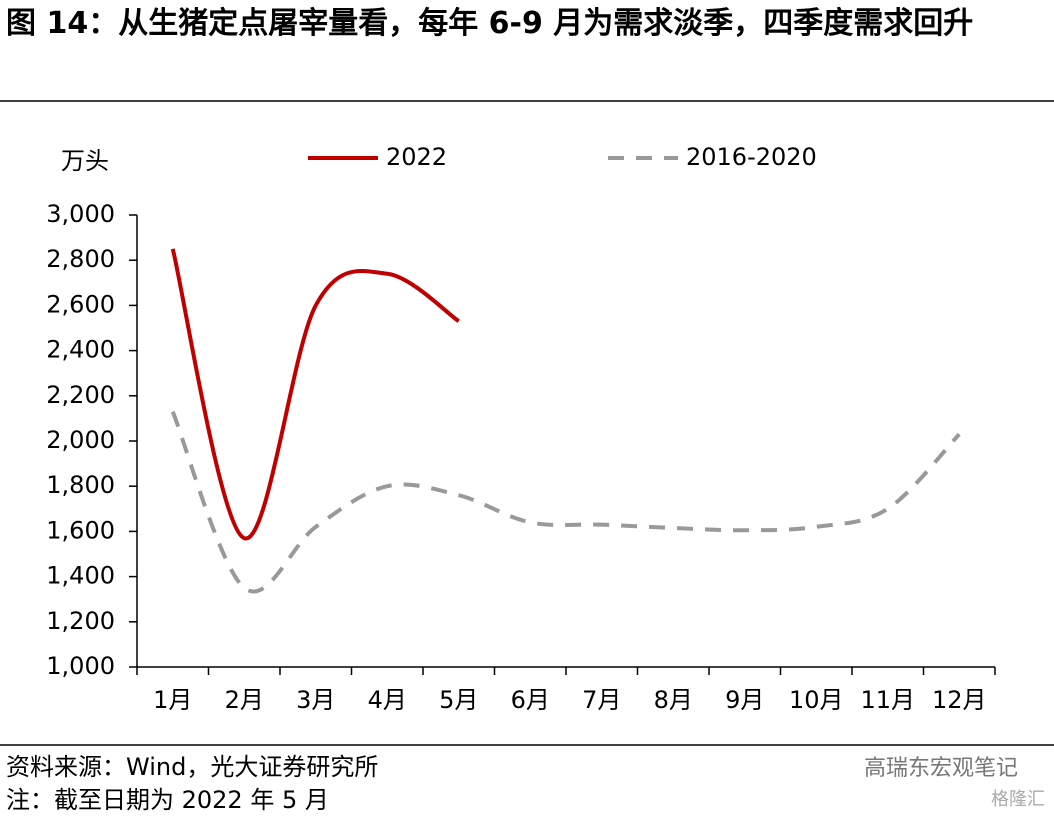 Image resolution: width=1054 pixels, height=816 pixels. What do you see at coordinates (1018, 799) in the screenshot?
I see `watermark: 格隆汇` at bounding box center [1018, 799].